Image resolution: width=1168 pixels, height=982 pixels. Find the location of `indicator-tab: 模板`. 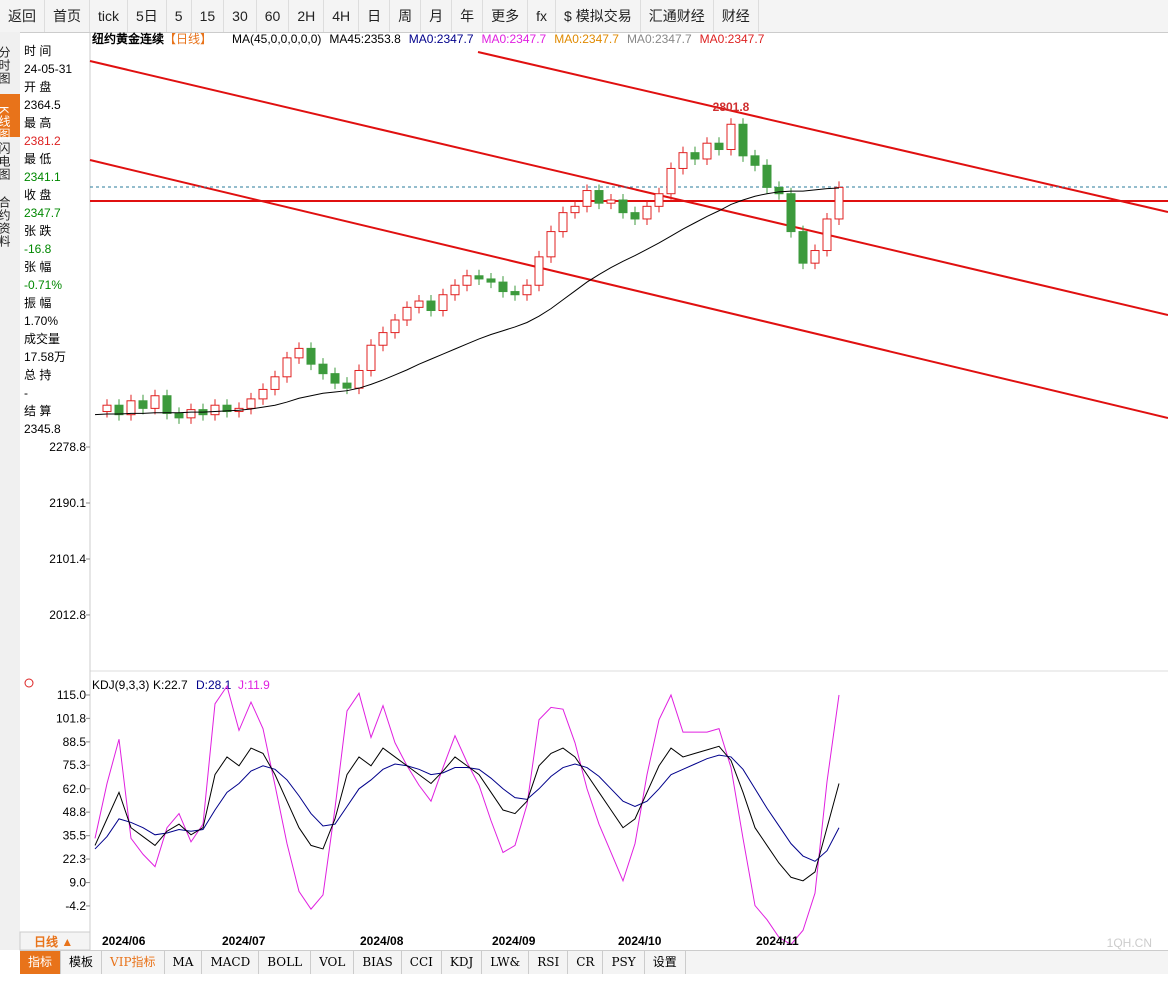

indicator-tab: 模板 is located at coordinates (82, 962).